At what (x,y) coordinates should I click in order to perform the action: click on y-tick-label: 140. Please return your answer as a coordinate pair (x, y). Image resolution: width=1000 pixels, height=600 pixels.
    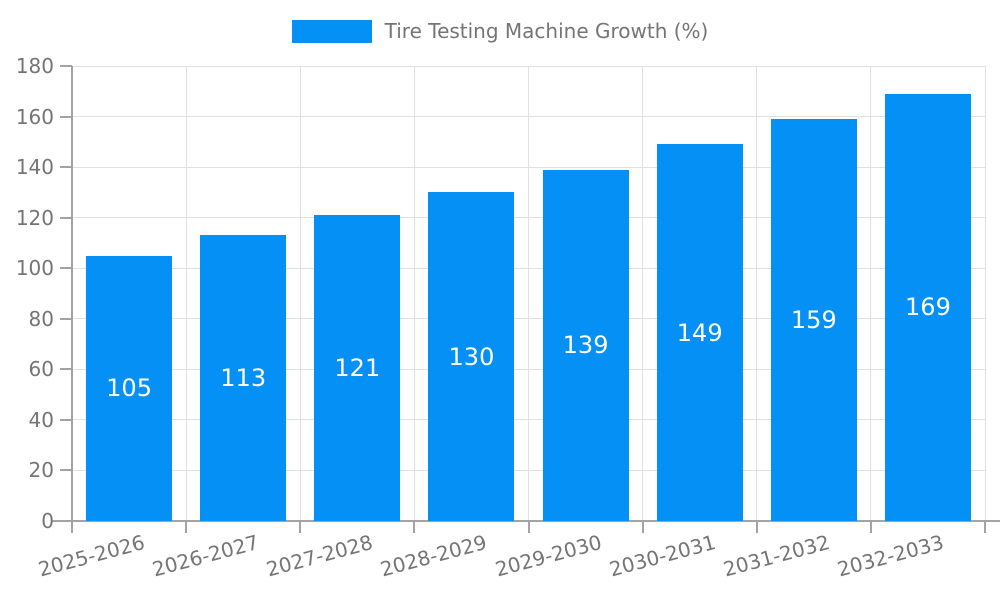
    Looking at the image, I should click on (34, 167).